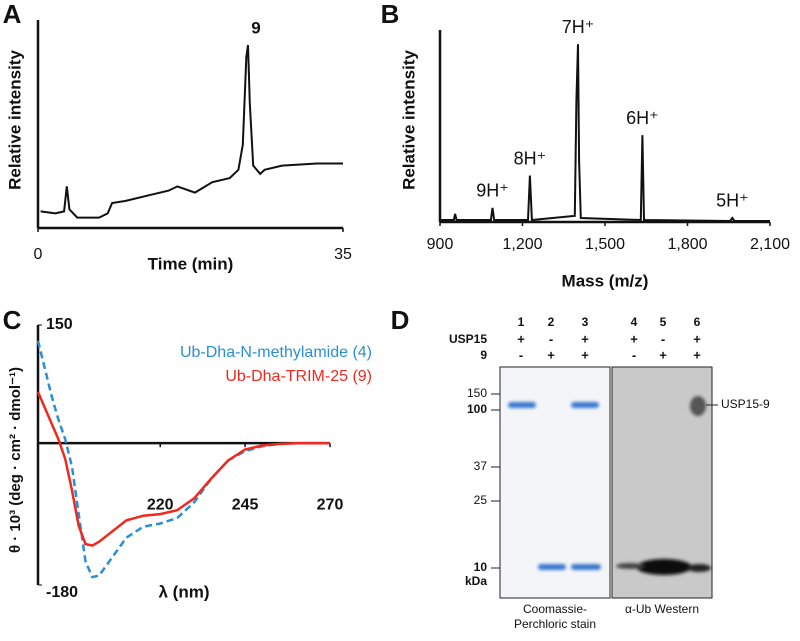 The image size is (800, 641). Describe the element at coordinates (476, 581) in the screenshot. I see `unit-label: kDa` at that location.